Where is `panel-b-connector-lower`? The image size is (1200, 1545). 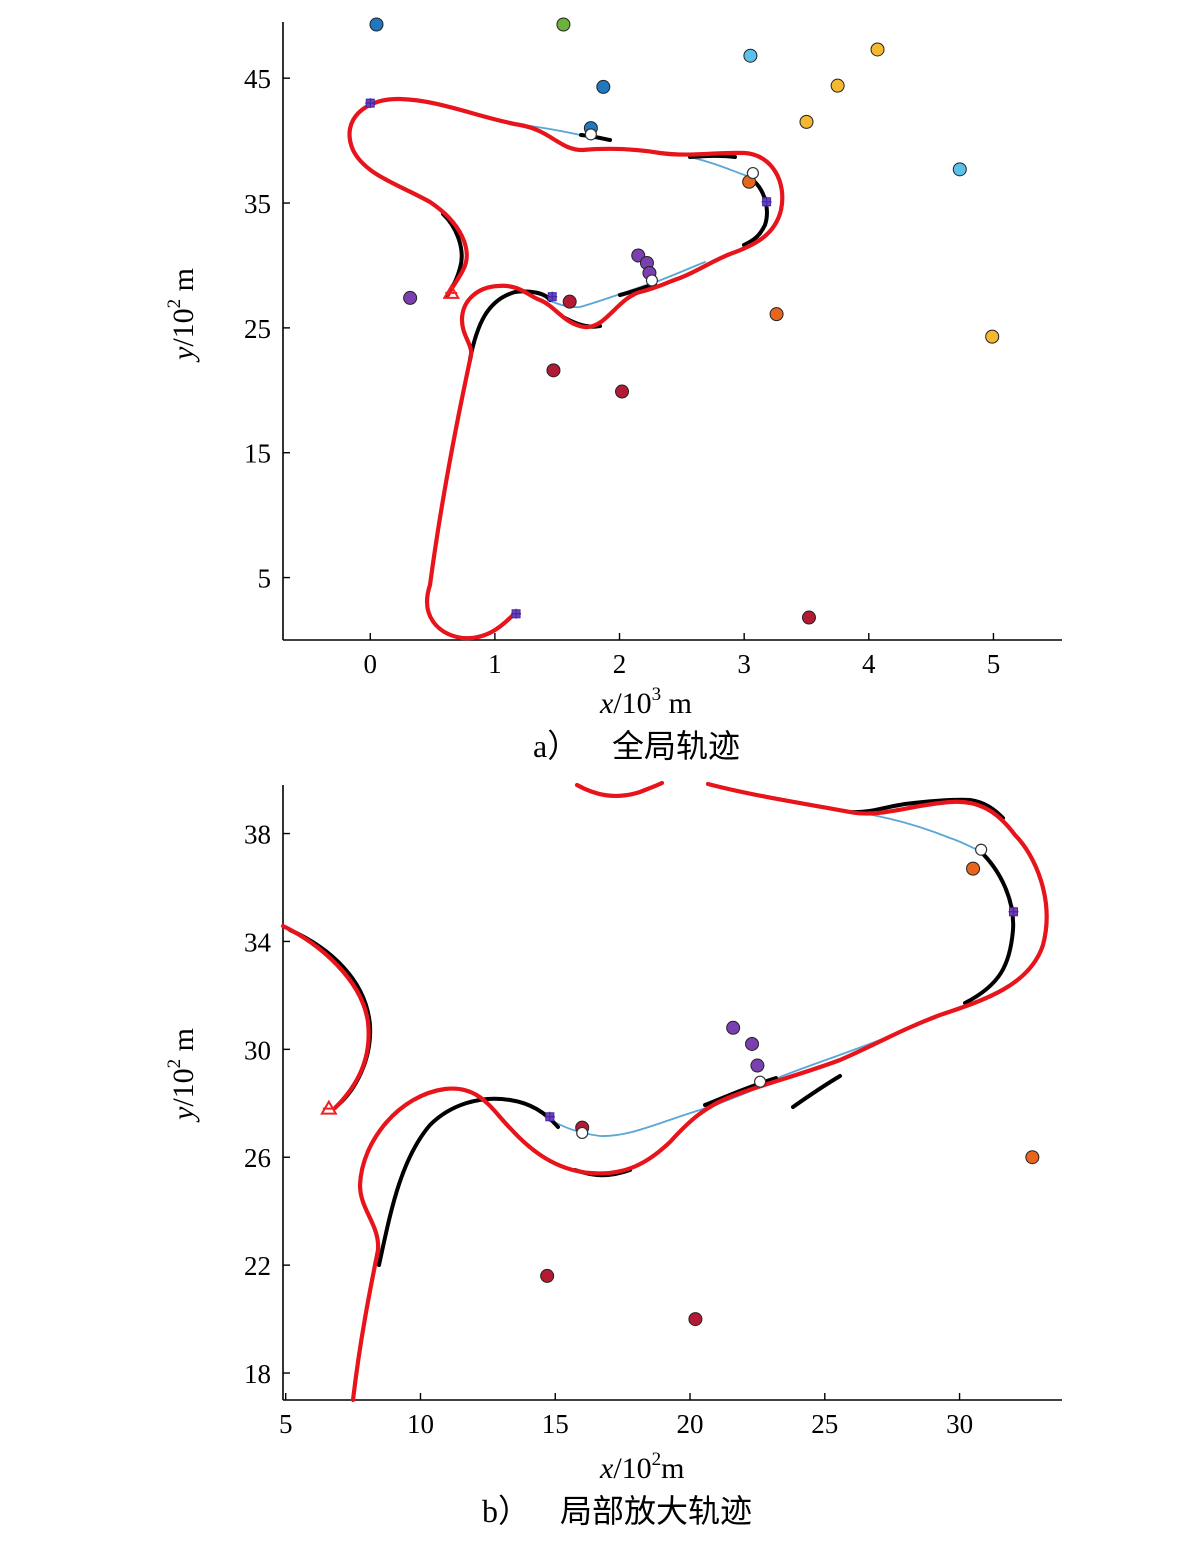
panel-b-connector-lower is located at coordinates (715, 1087).